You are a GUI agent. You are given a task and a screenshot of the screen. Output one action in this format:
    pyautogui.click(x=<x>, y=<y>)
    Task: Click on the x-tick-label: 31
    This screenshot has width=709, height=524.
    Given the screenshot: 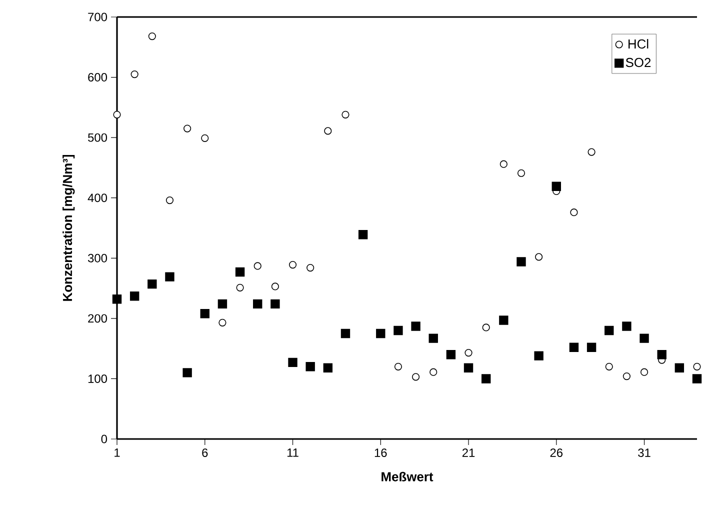 What is the action you would take?
    pyautogui.click(x=644, y=452)
    